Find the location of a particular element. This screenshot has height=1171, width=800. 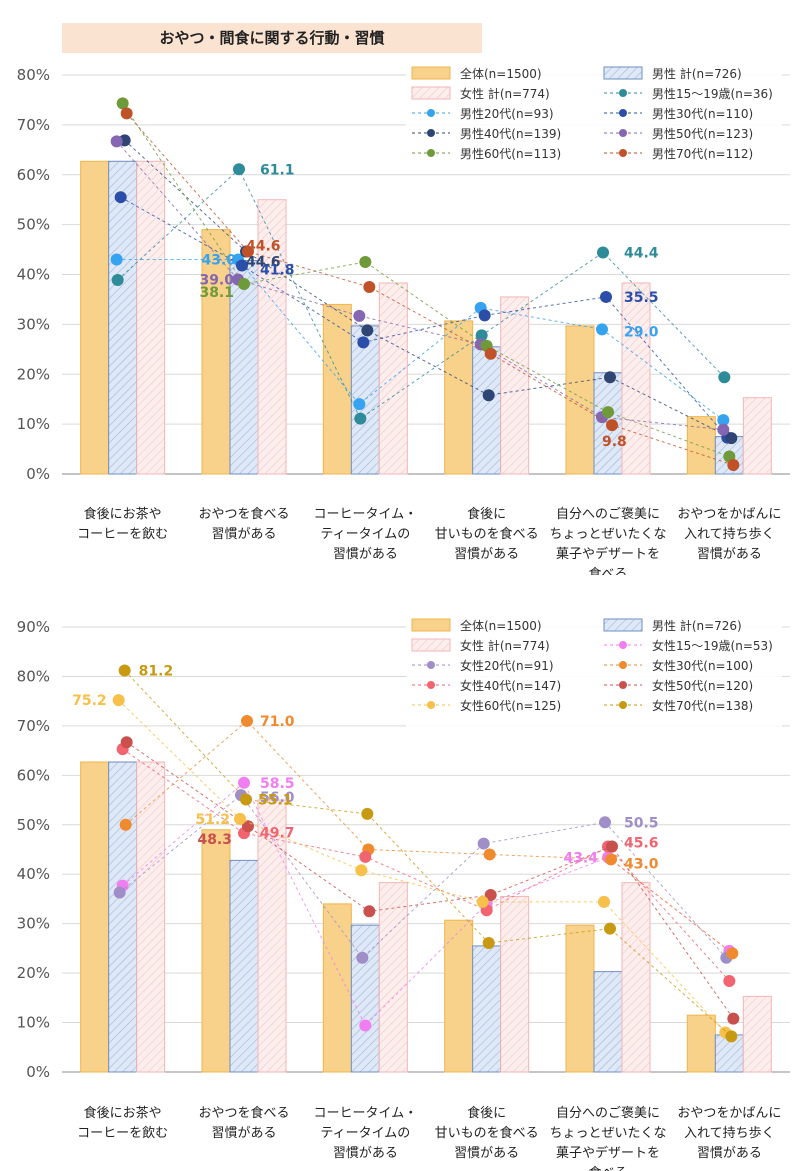

data-label: 41.8 is located at coordinates (277, 271).